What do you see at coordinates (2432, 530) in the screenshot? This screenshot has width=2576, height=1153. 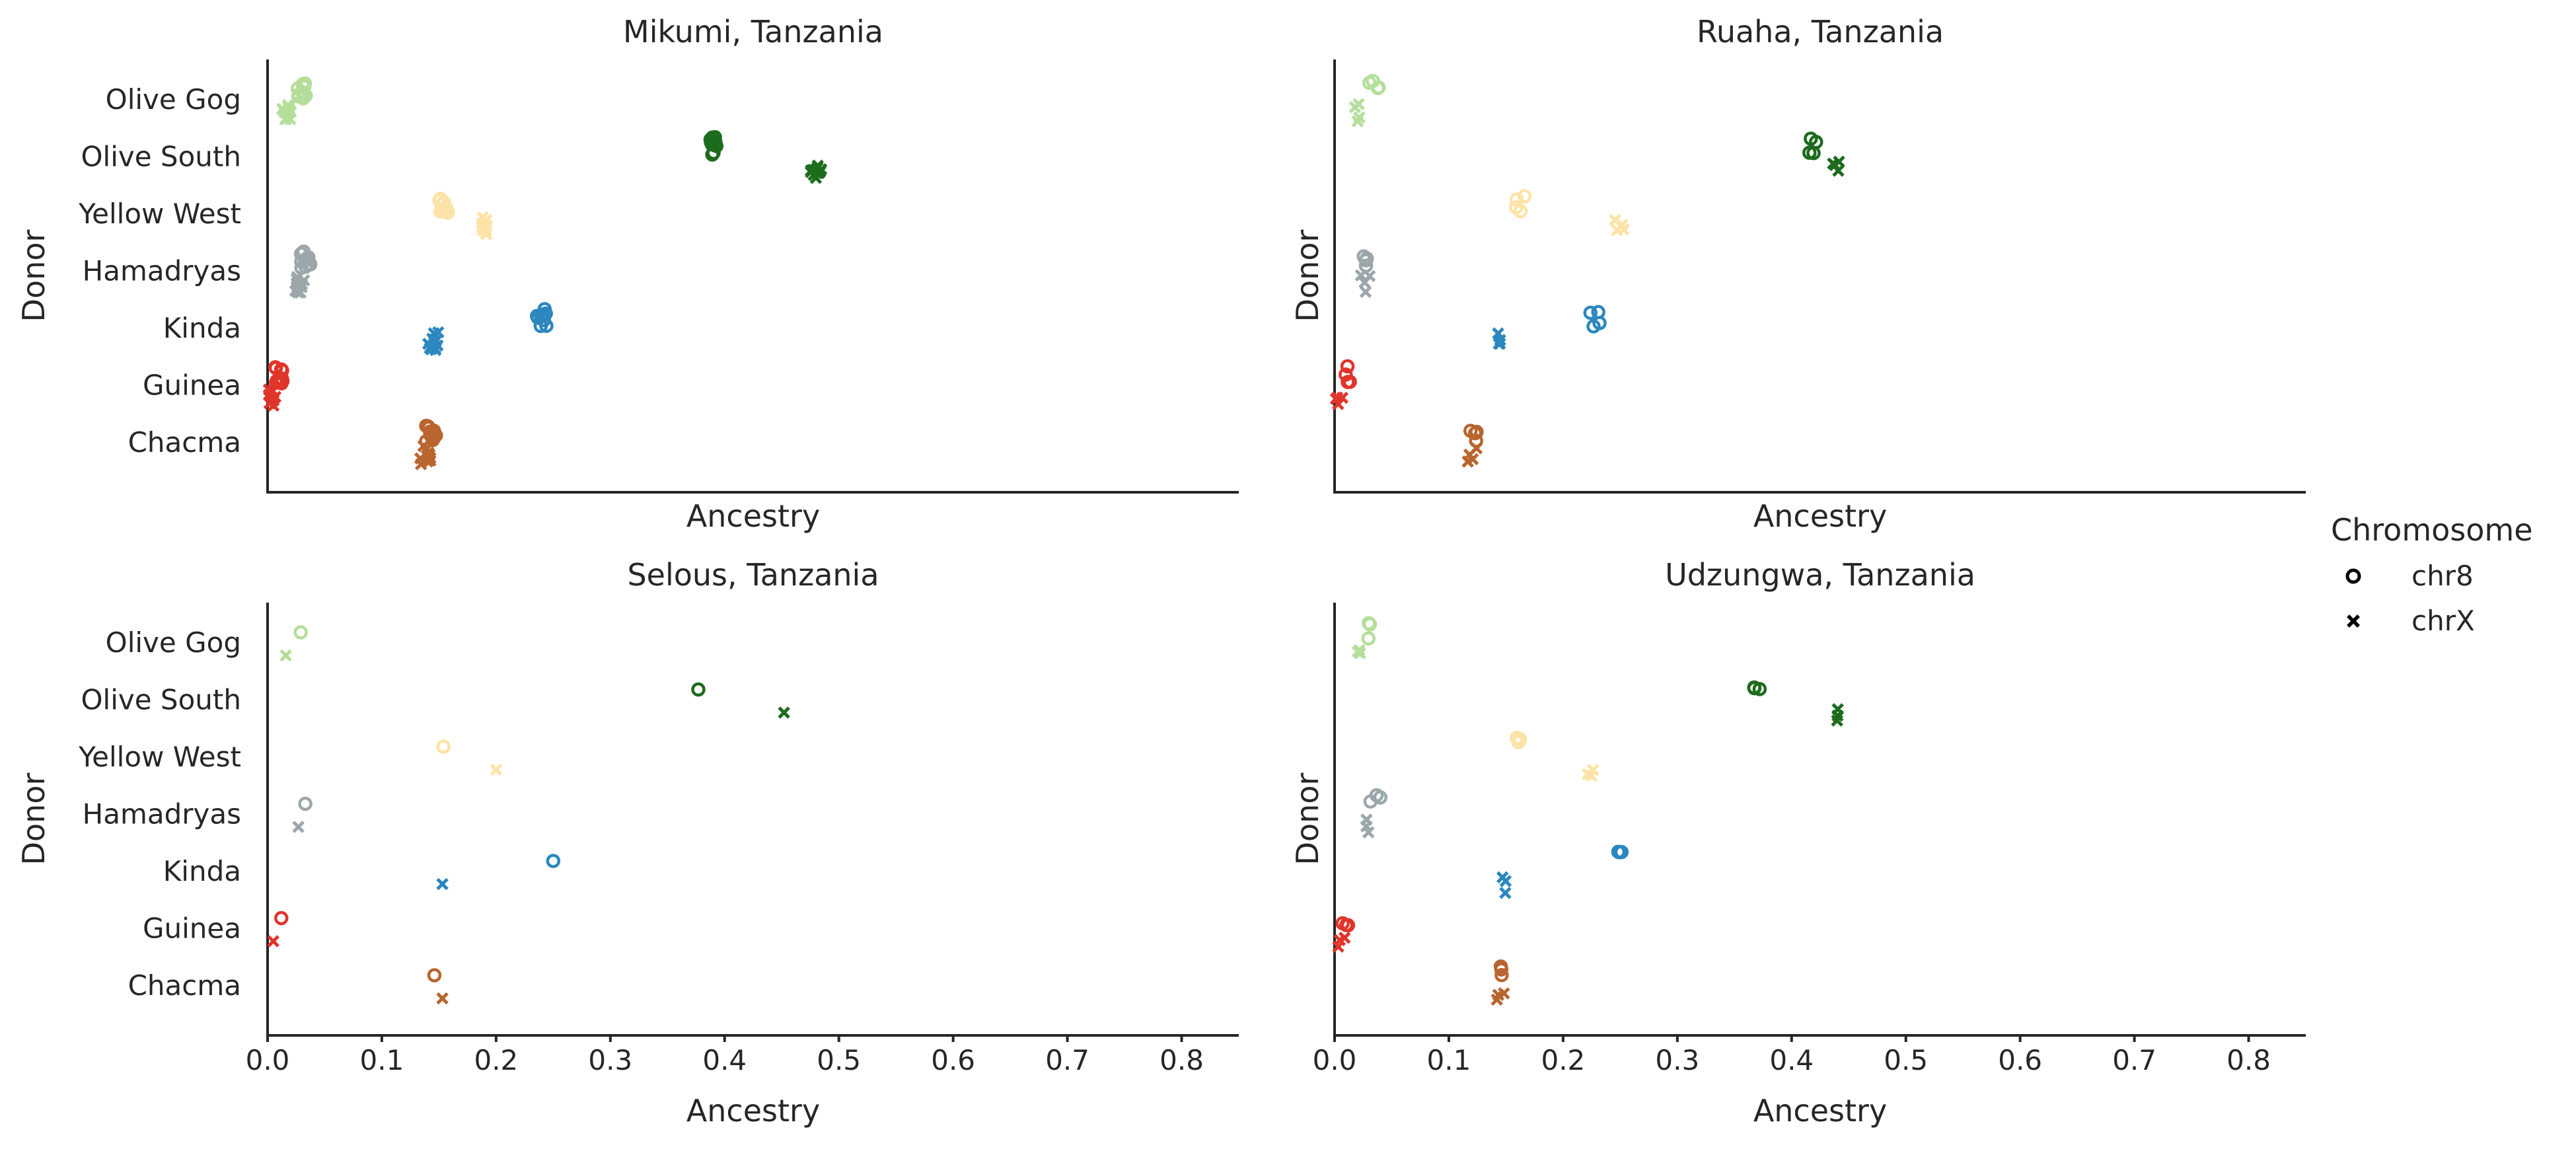 I see `legend-title: Chromosome` at bounding box center [2432, 530].